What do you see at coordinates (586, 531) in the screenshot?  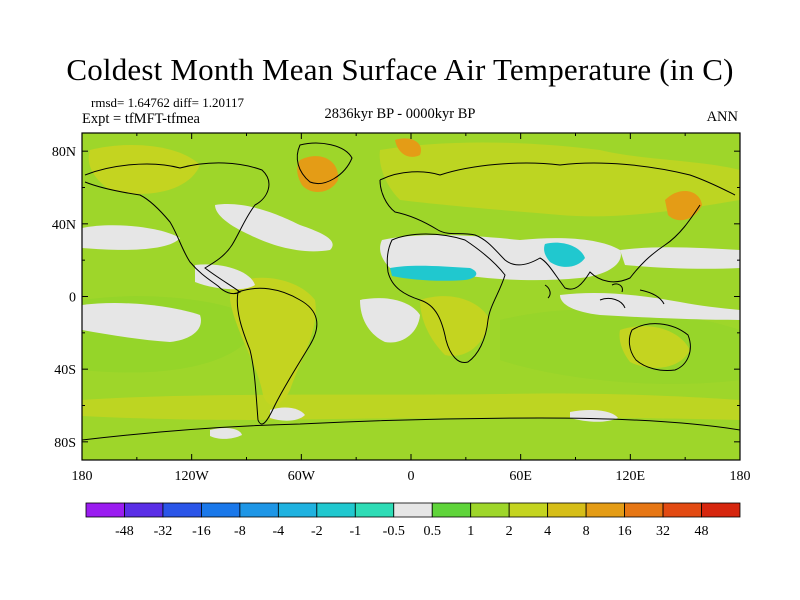 I see `colorbar-label: 8` at bounding box center [586, 531].